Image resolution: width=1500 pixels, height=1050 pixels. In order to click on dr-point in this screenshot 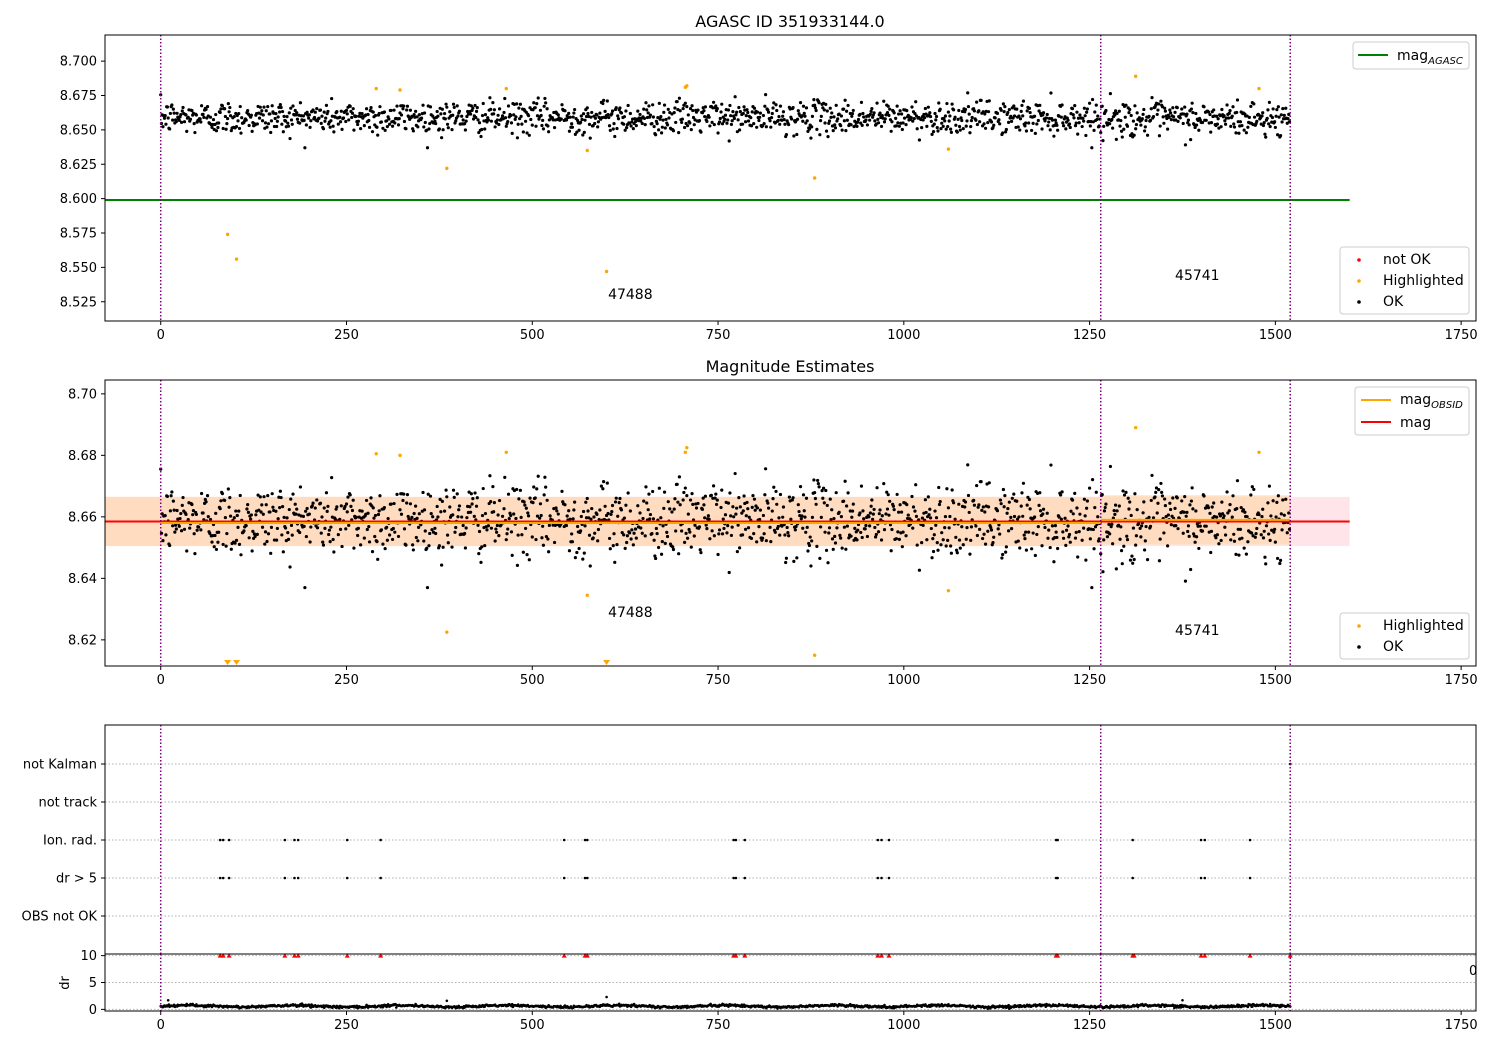, I will do `click(396, 1007)`.